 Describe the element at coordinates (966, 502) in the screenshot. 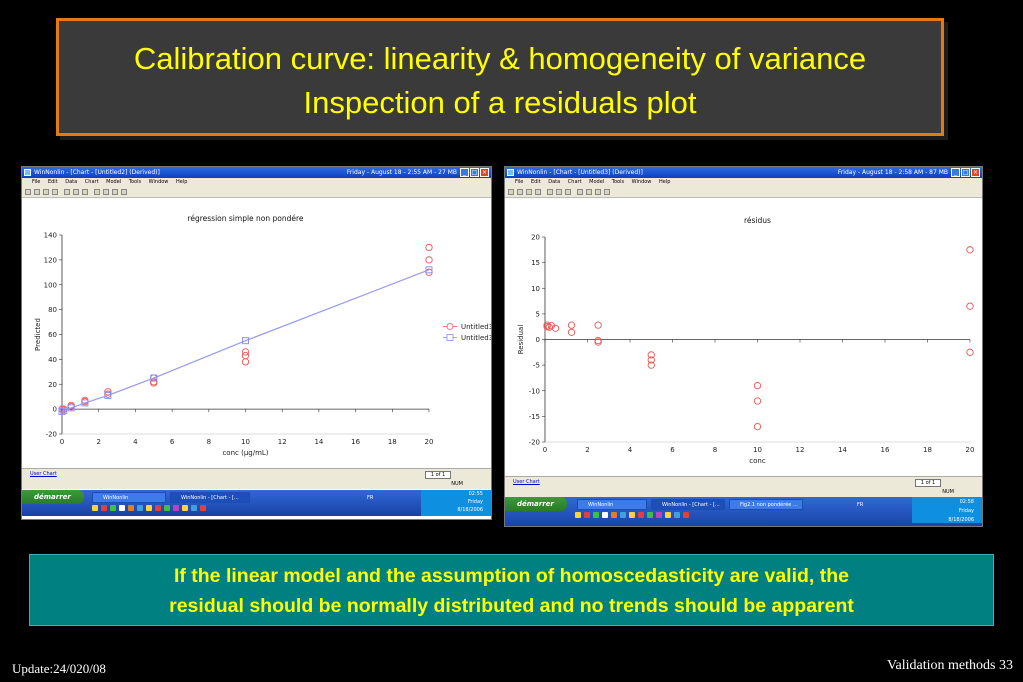

I see `clock-time: 02:58` at that location.